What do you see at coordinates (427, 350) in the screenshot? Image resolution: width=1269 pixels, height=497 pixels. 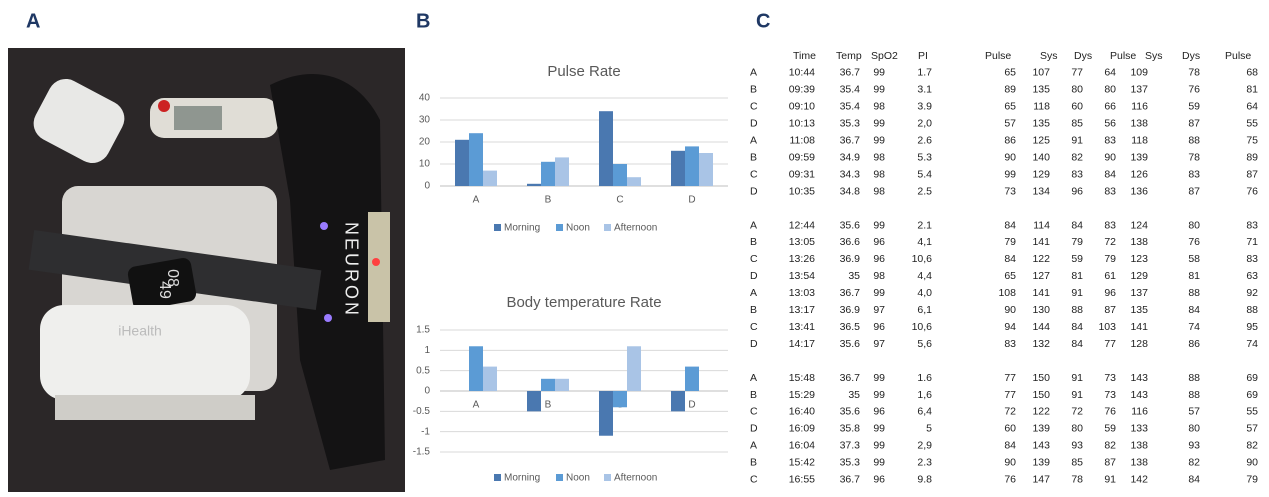 I see `y-tick-label: 1` at bounding box center [427, 350].